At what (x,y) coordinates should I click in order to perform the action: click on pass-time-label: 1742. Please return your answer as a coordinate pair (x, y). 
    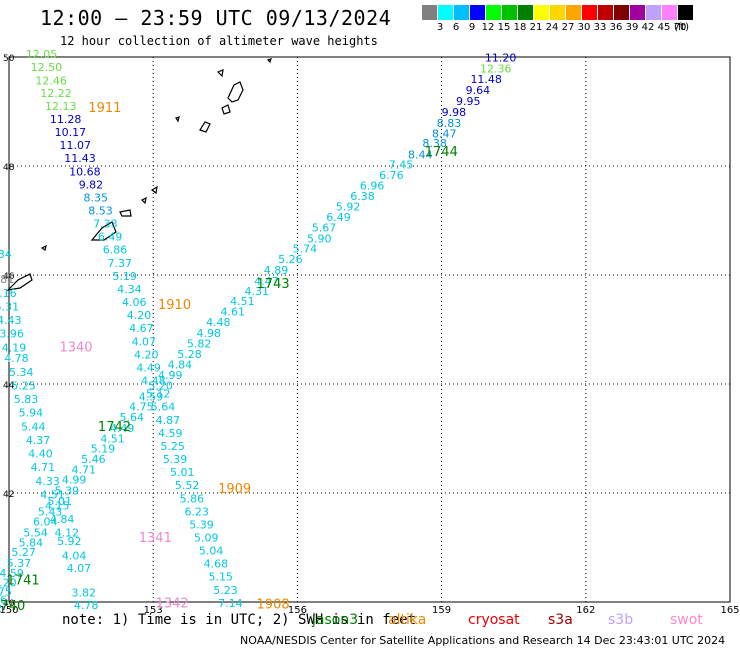
    Looking at the image, I should click on (114, 427).